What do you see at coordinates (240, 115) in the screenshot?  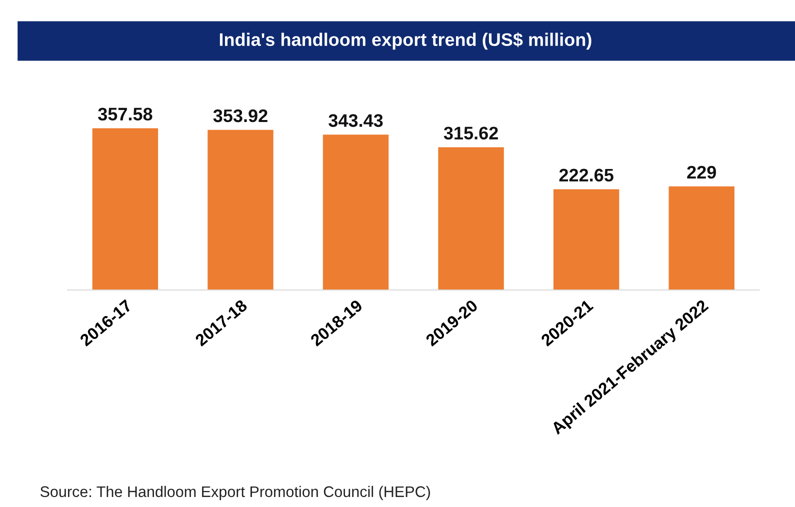 I see `data-label: 353.92` at bounding box center [240, 115].